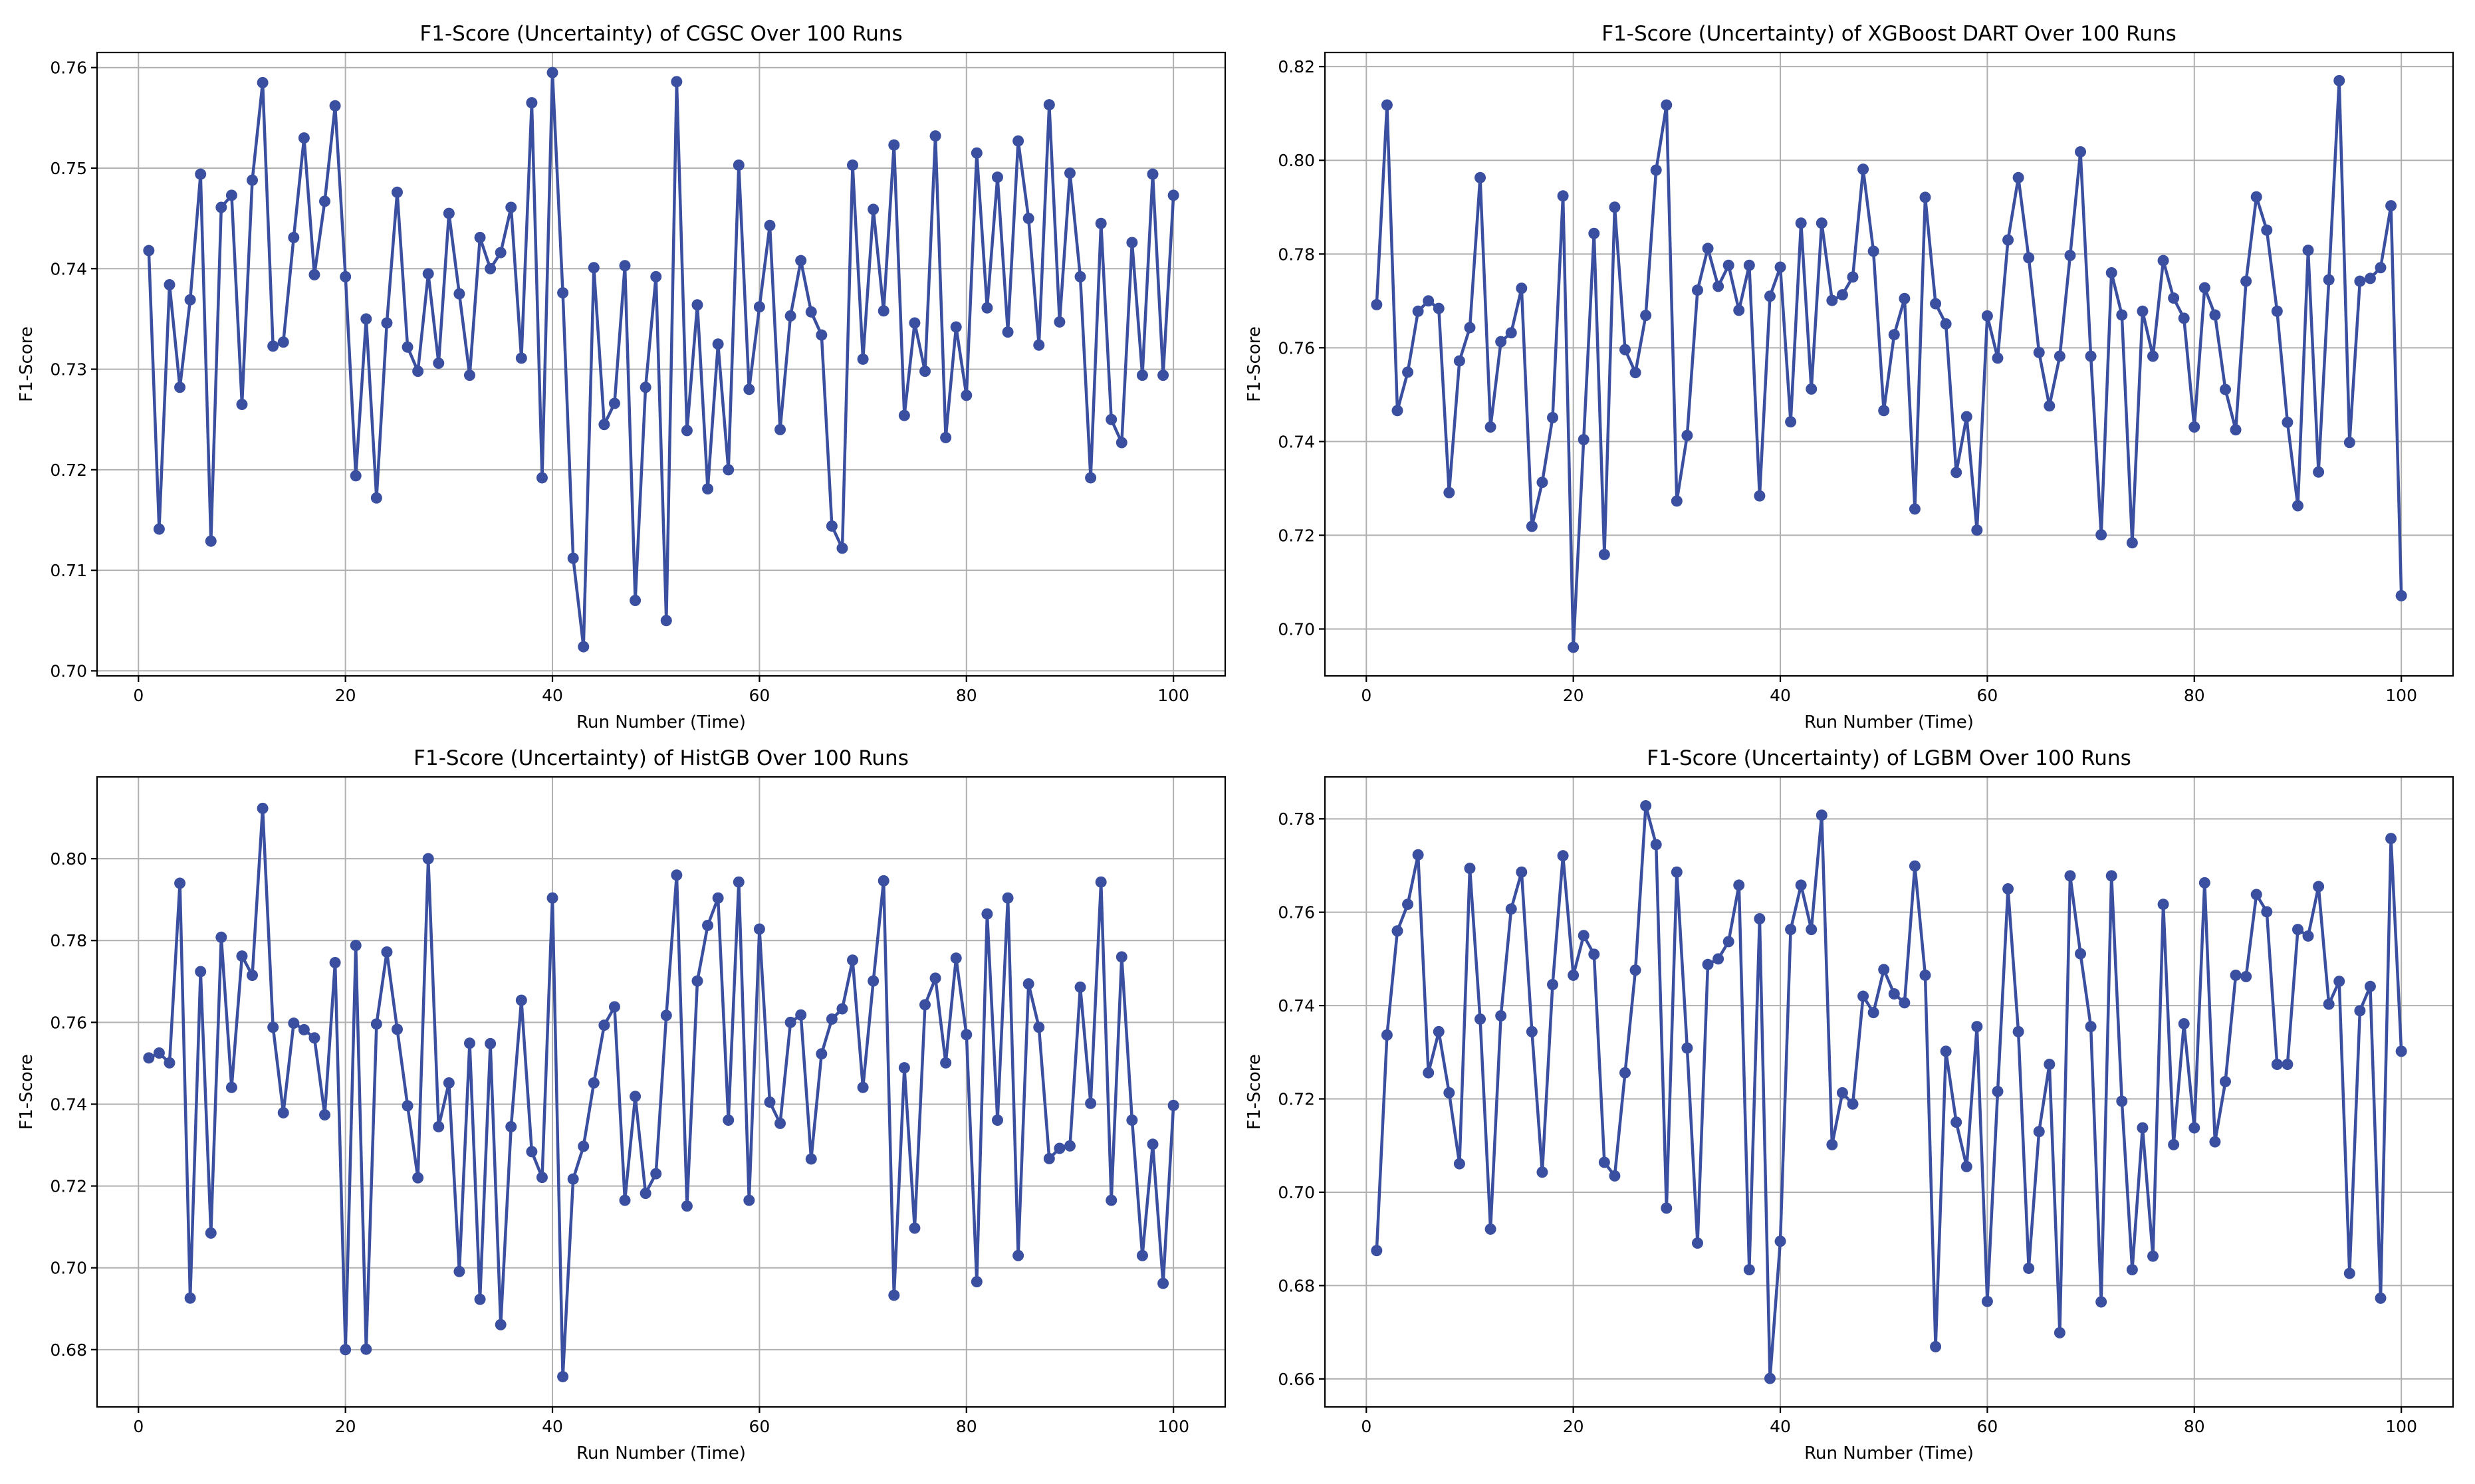 The image size is (2475, 1484). What do you see at coordinates (1296, 442) in the screenshot?
I see `y-tick-label: 0.74` at bounding box center [1296, 442].